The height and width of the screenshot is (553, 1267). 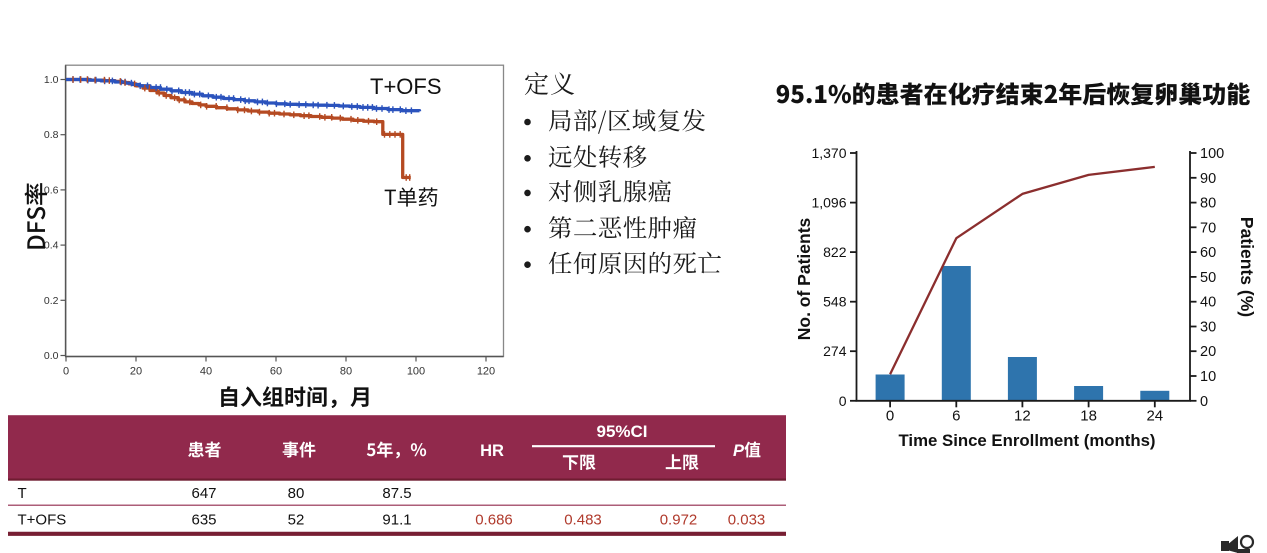 What do you see at coordinates (835, 302) in the screenshot?
I see `svg-text: 548` at bounding box center [835, 302].